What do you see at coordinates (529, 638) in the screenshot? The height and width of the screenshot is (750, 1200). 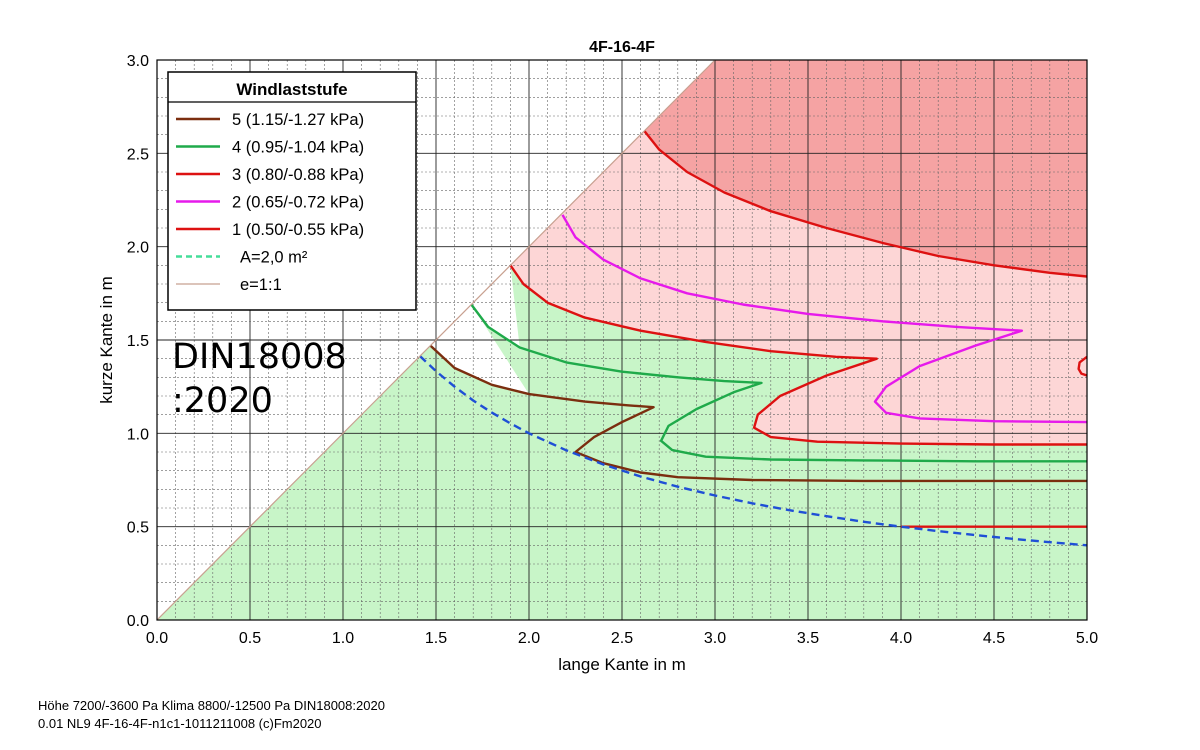 I see `x-tick-label: 2.0` at bounding box center [529, 638].